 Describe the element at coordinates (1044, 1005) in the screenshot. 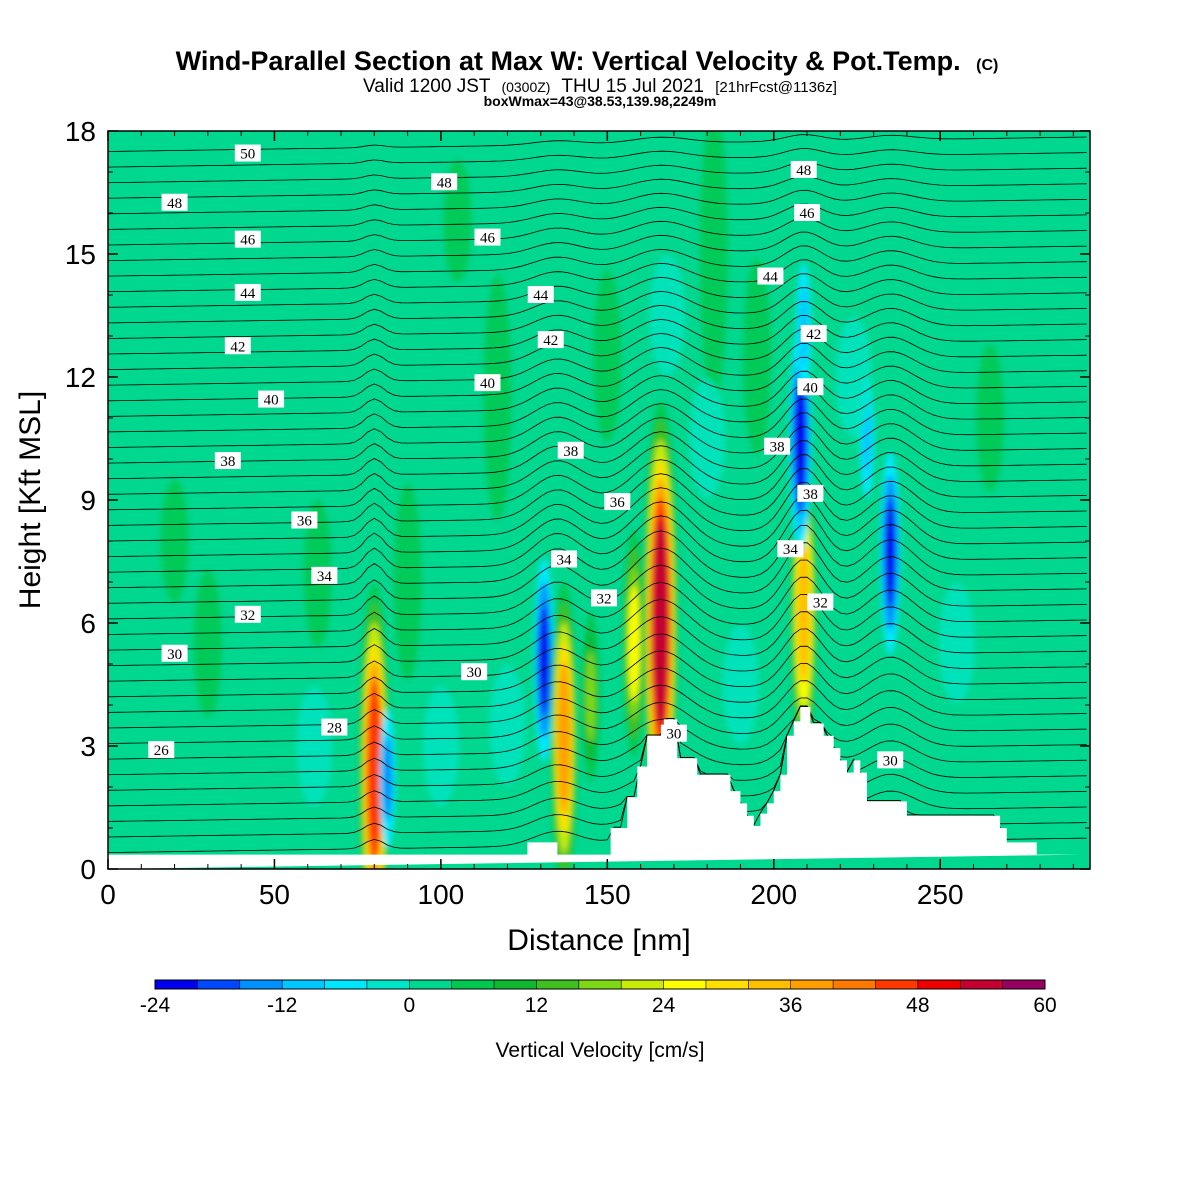

I see `colorbar-tick-label: 60` at that location.